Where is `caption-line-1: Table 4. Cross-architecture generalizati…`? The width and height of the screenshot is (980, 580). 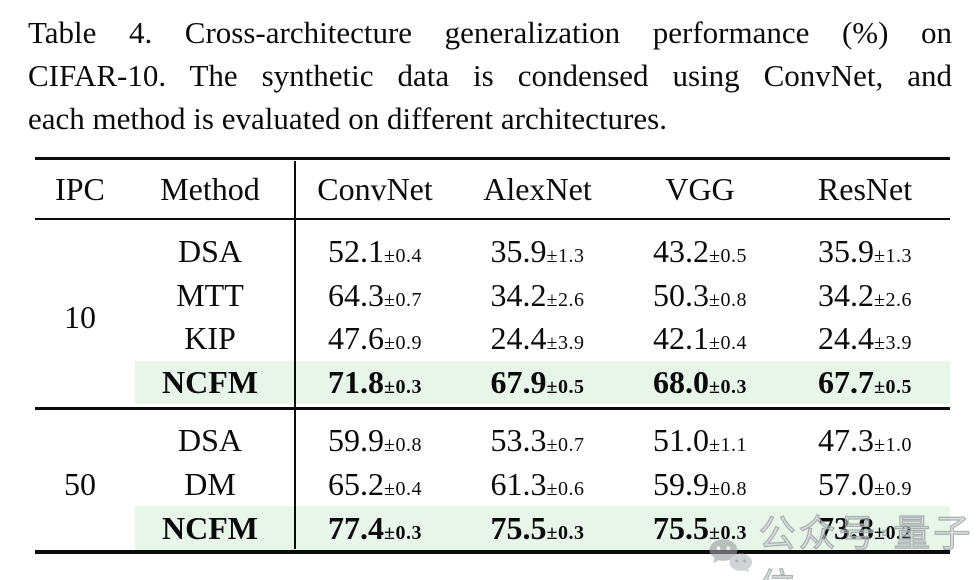 caption-line-1: Table 4. Cross-architecture generalizati… is located at coordinates (490, 32).